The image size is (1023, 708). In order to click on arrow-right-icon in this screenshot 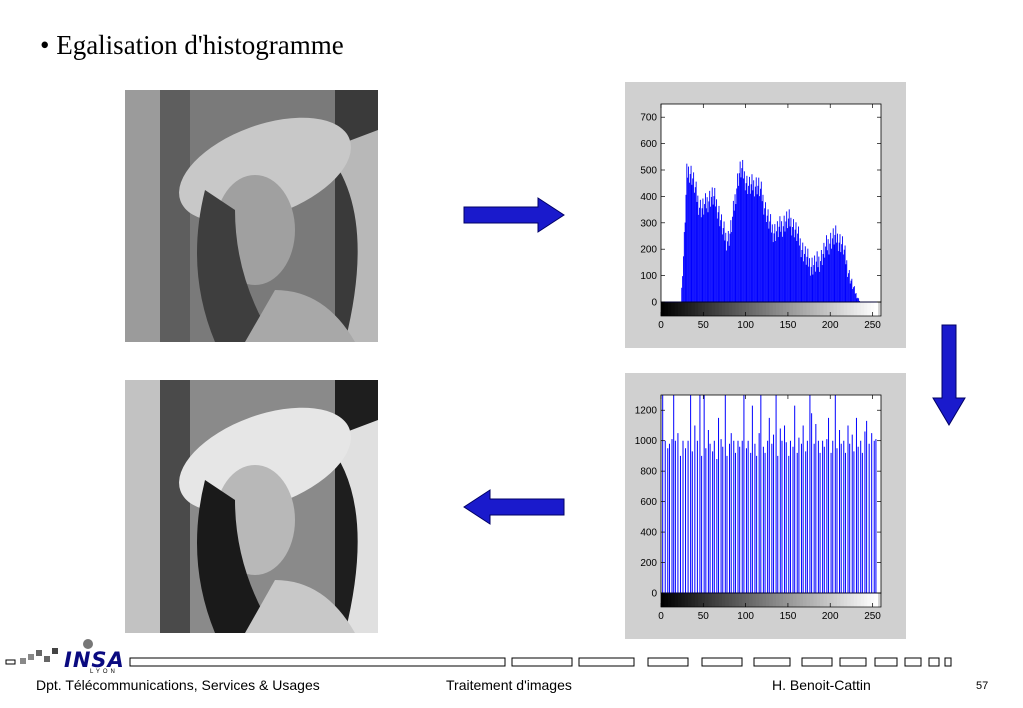, I will do `click(514, 215)`.